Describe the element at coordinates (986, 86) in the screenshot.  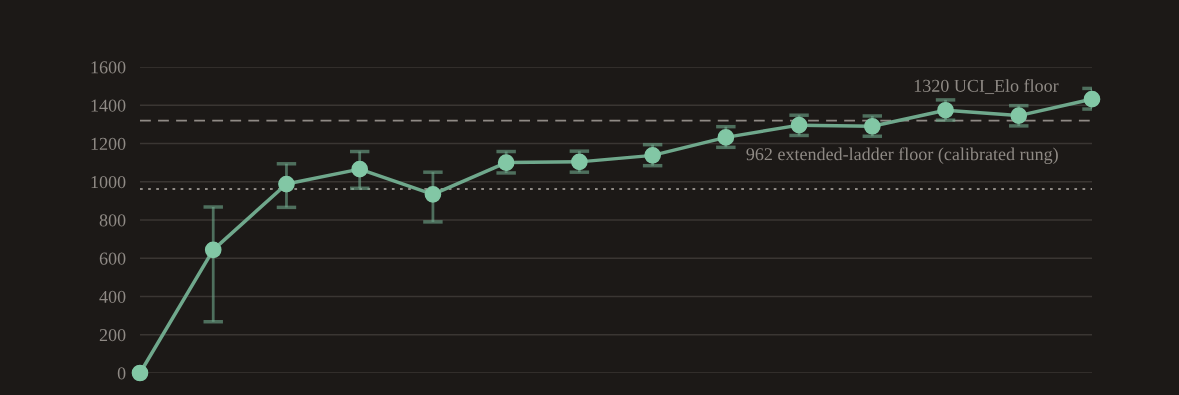
I see `ref-line-label: 1320 UCI_Elo floor` at that location.